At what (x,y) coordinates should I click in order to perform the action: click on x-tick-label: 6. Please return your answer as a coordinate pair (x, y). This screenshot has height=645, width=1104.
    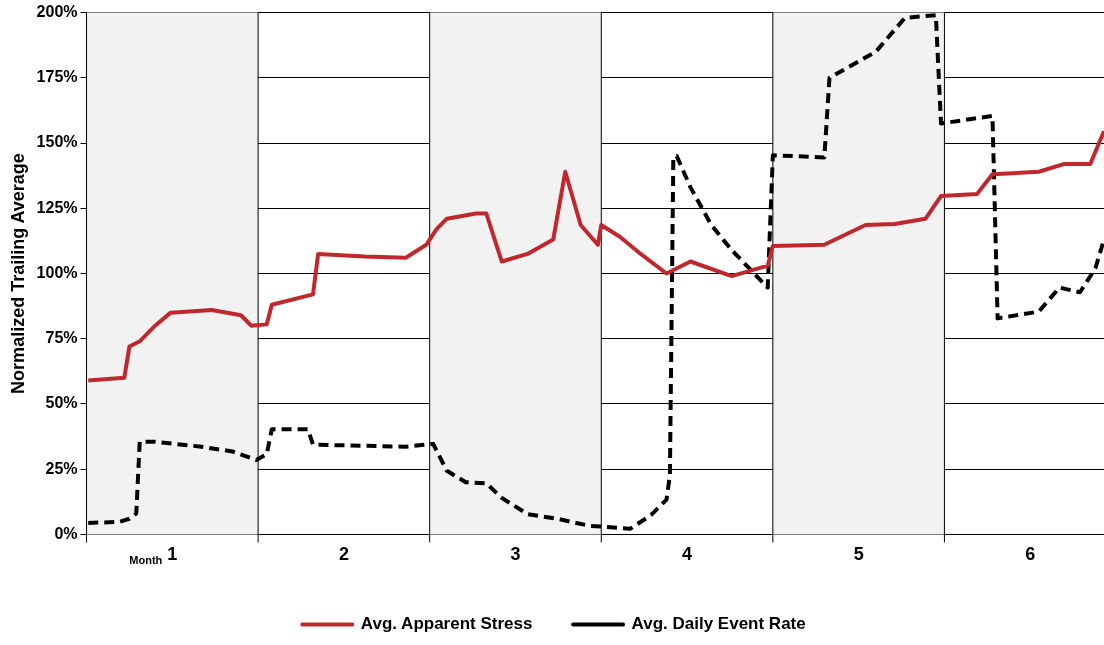
    Looking at the image, I should click on (1030, 554).